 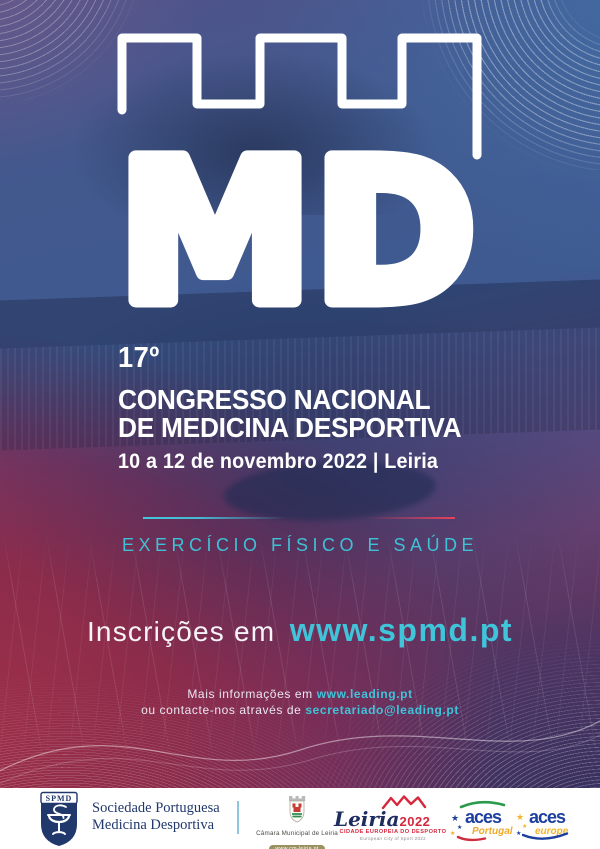 I want to click on aces-portugal-star-small-icon: ★, so click(x=459, y=827).